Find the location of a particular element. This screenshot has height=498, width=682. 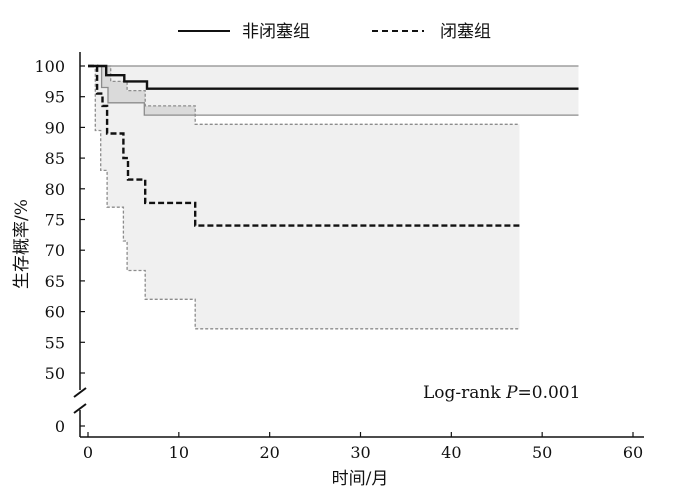

log-rank-value: =0.001 is located at coordinates (549, 393).